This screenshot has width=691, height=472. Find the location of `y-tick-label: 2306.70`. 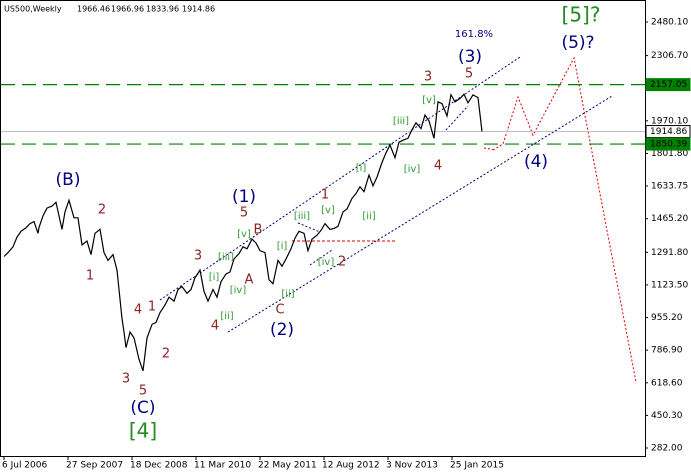

y-tick-label: 2306.70 is located at coordinates (669, 56).